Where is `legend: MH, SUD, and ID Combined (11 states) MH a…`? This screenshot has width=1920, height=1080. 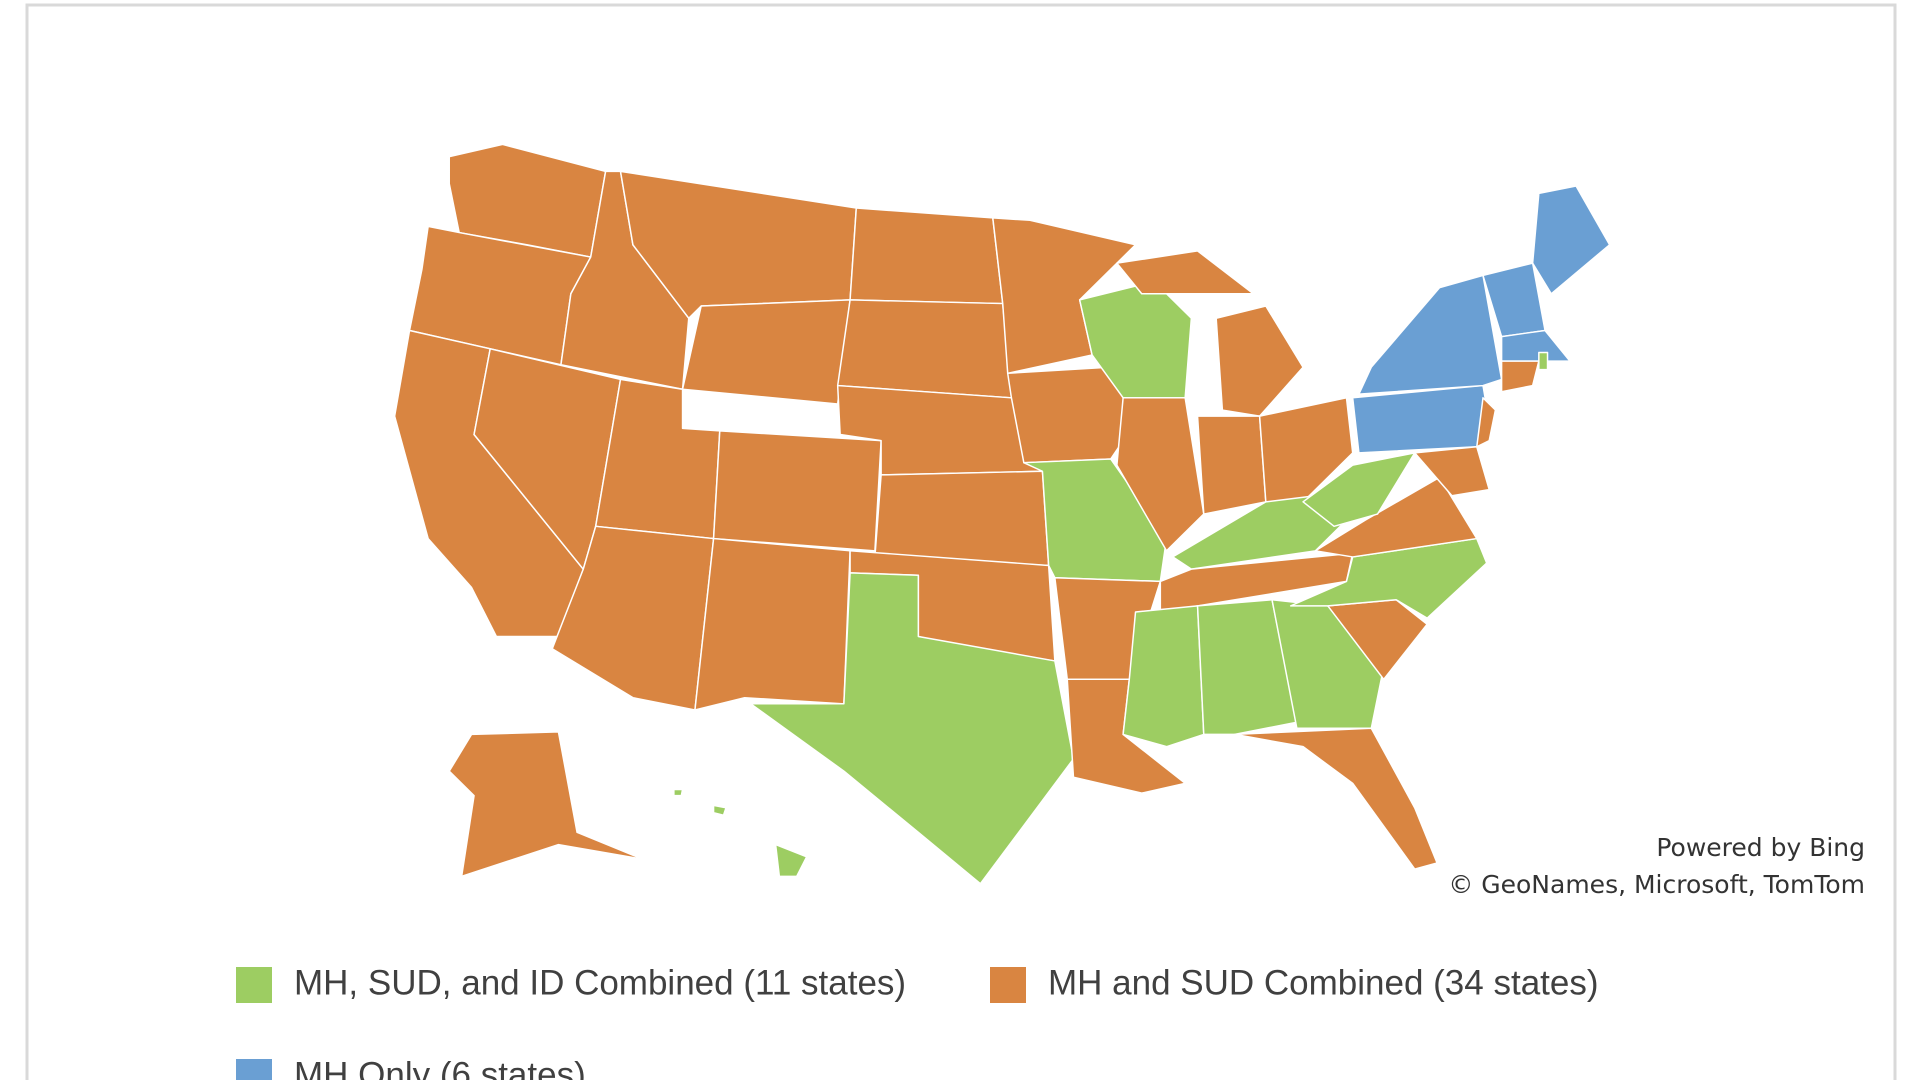 legend: MH, SUD, and ID Combined (11 states) MH a… is located at coordinates (917, 1021).